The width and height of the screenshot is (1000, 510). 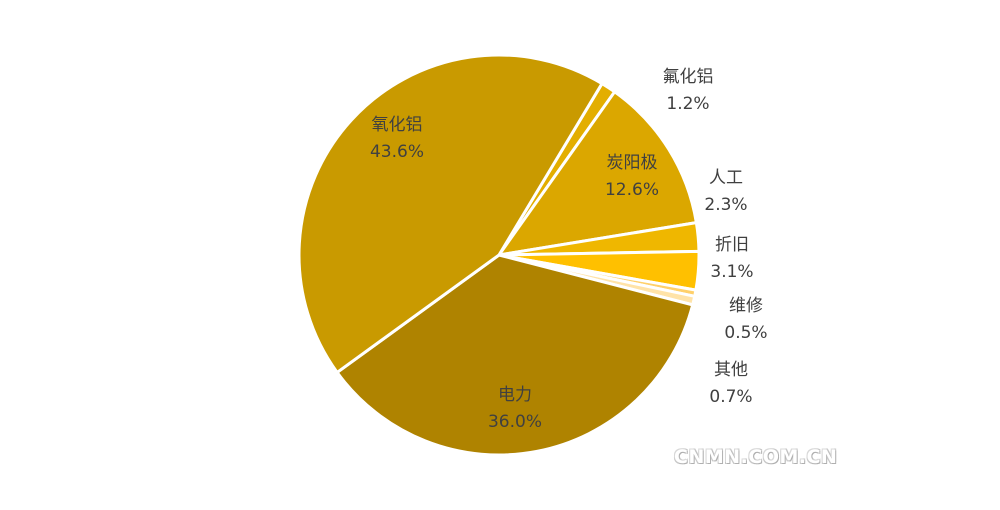 I want to click on slice-percent-label: 0.5%, so click(x=745, y=333).